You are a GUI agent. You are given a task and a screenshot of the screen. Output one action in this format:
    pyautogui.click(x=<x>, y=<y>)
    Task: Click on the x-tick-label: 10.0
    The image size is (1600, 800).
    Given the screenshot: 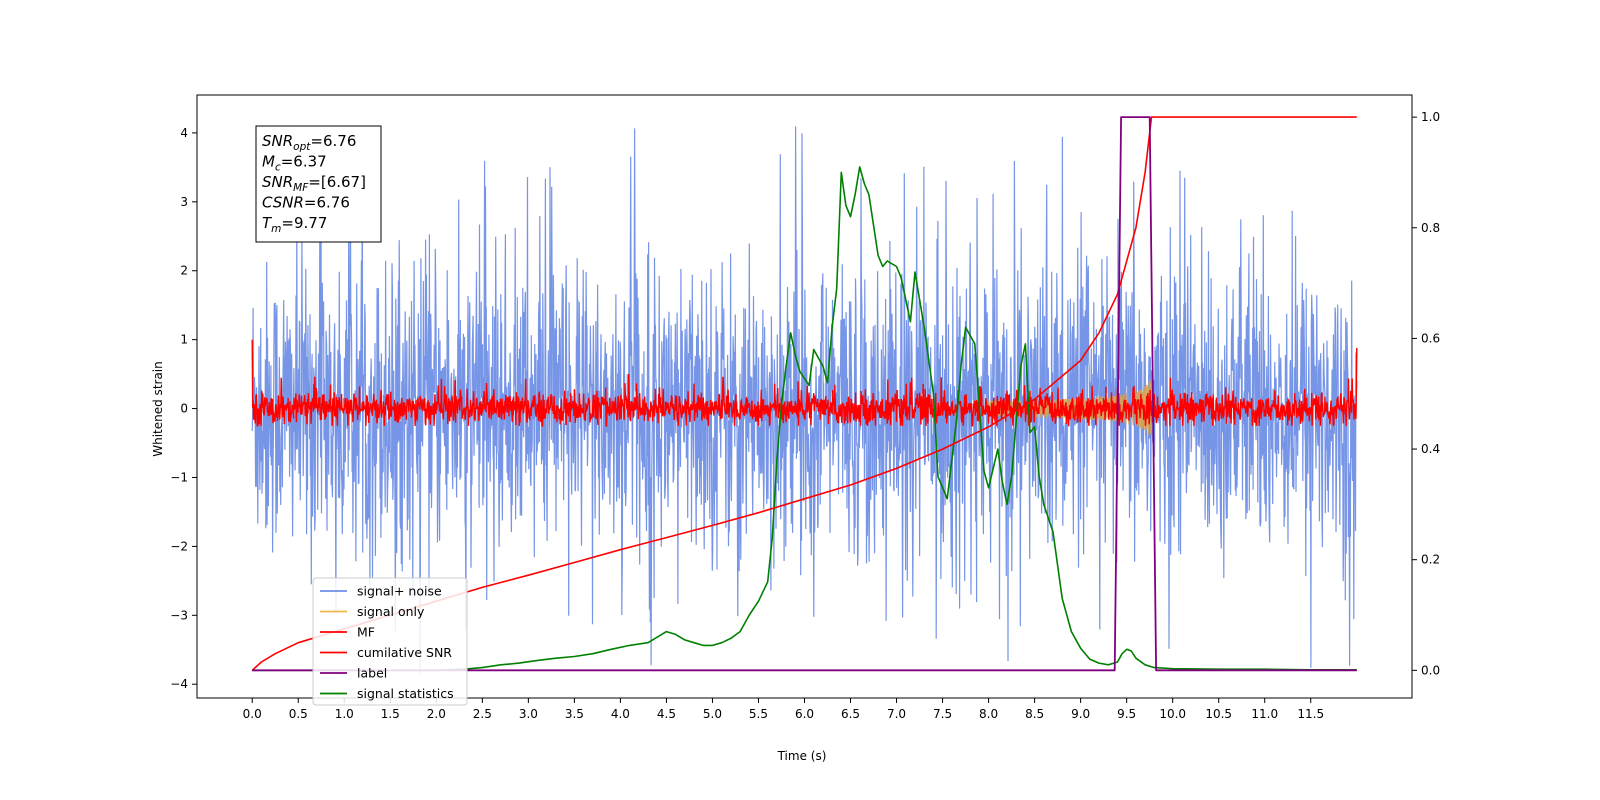 What is the action you would take?
    pyautogui.click(x=1172, y=714)
    